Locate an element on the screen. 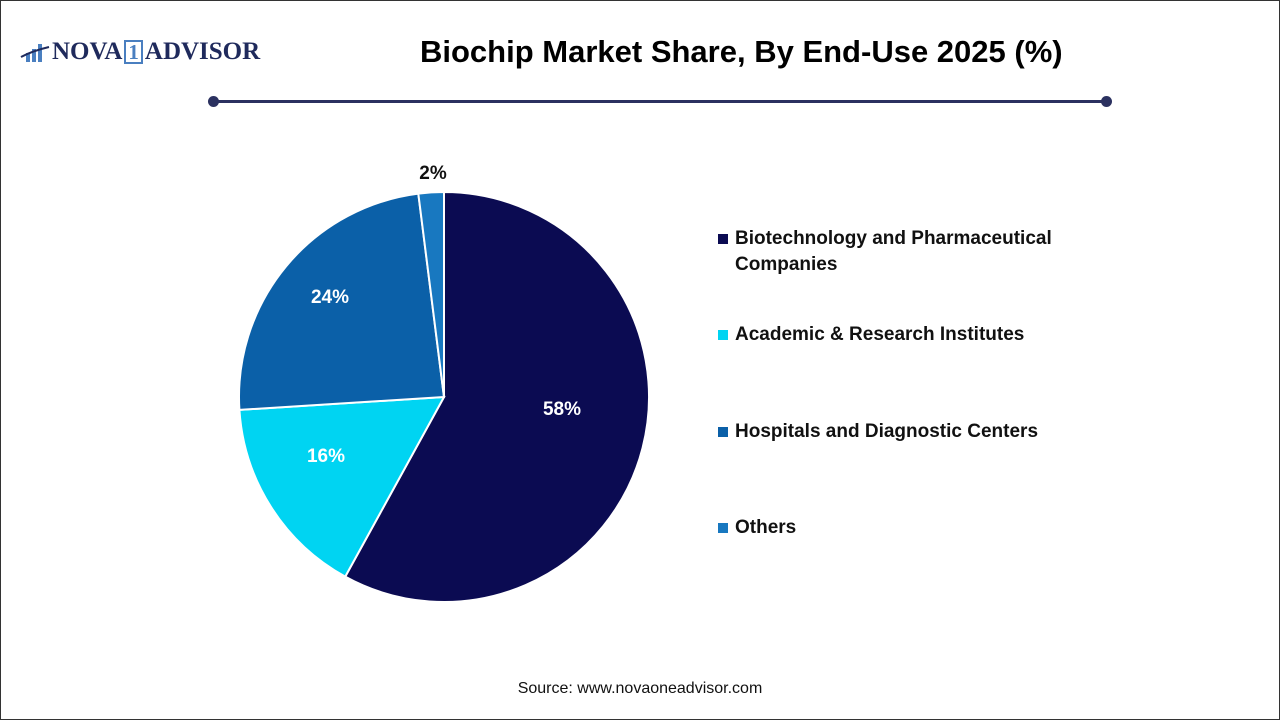 The height and width of the screenshot is (720, 1280). legend-label: Hospitals and Diagnostic Centers is located at coordinates (887, 431).